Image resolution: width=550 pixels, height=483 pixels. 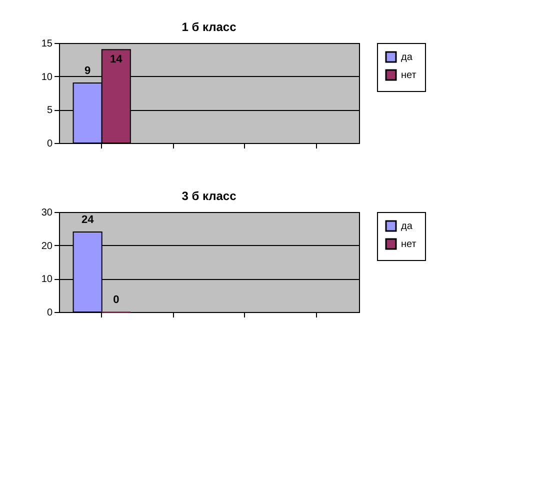 I want to click on y-tick-label: 30, so click(x=47, y=213).